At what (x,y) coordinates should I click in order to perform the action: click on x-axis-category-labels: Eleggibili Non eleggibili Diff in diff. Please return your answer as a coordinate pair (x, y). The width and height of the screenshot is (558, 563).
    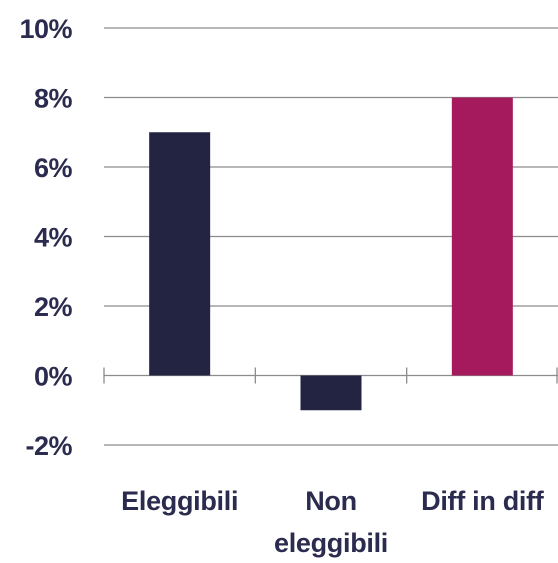
    Looking at the image, I should click on (333, 522).